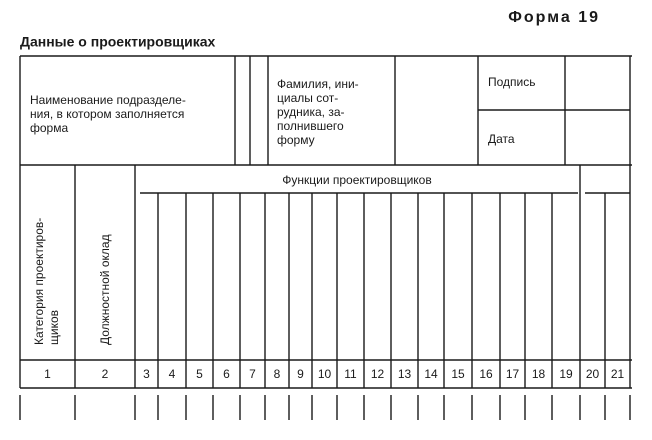  Describe the element at coordinates (618, 374) in the screenshot. I see `column-number: 21` at that location.